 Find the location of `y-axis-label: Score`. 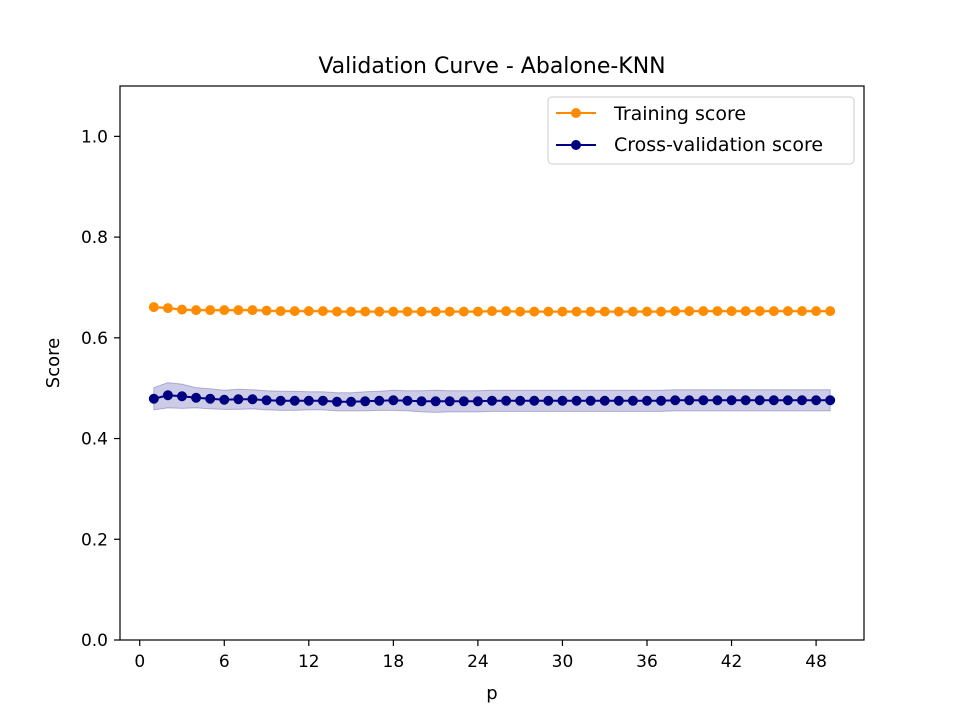

y-axis-label: Score is located at coordinates (53, 363).